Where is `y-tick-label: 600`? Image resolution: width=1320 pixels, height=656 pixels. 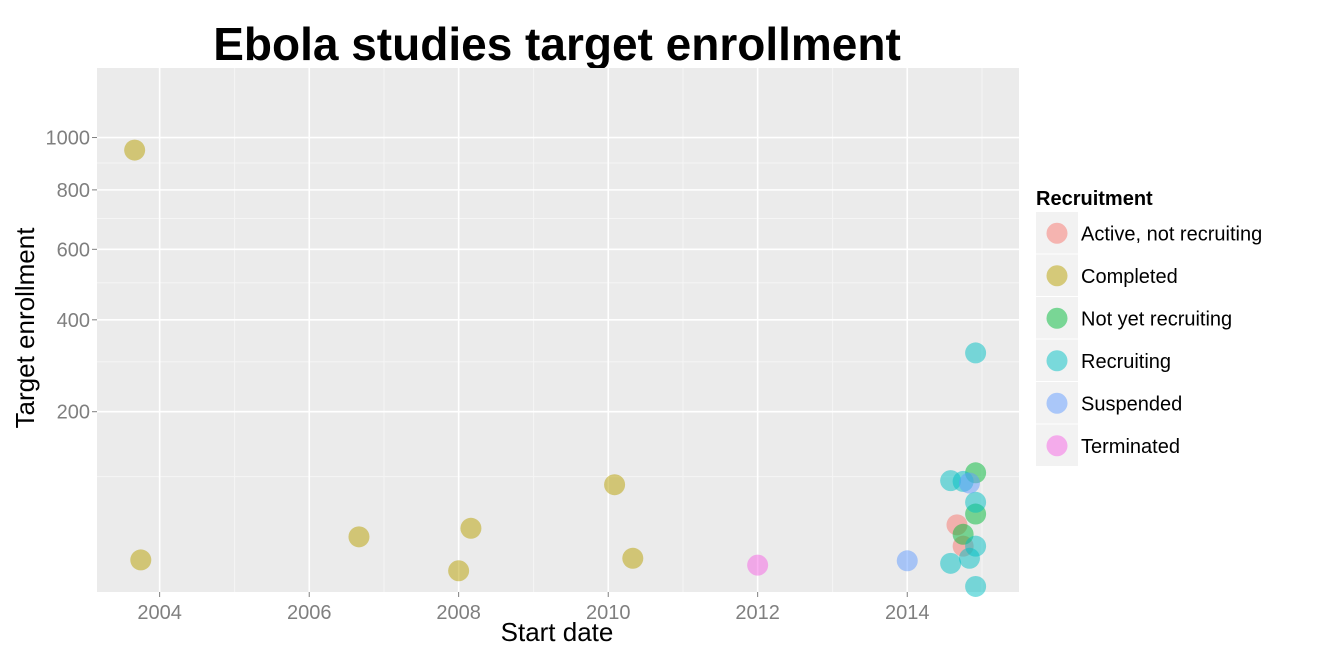
y-tick-label: 600 is located at coordinates (73, 250).